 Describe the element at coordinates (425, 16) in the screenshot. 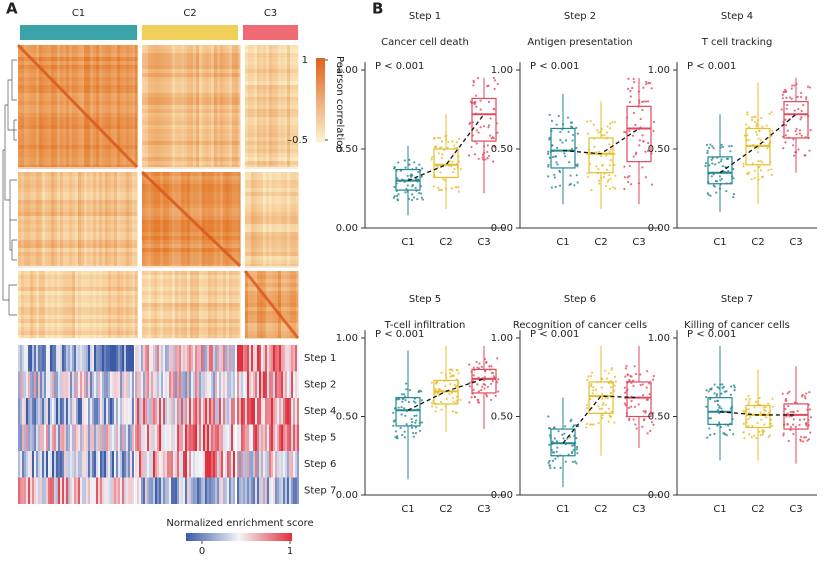

I see `chart-title: Step 1` at that location.